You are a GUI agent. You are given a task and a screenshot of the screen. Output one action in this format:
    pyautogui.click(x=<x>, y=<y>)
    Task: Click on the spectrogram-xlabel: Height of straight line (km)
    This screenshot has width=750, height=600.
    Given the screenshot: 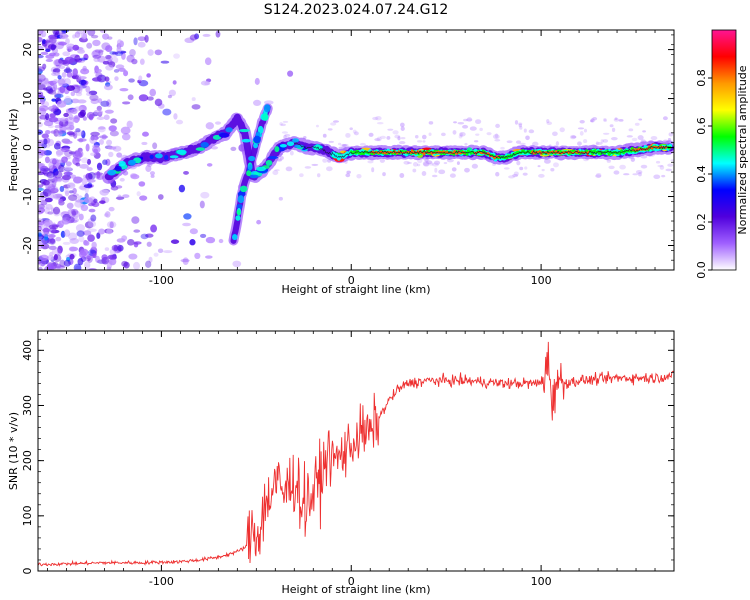 What is the action you would take?
    pyautogui.click(x=355, y=289)
    